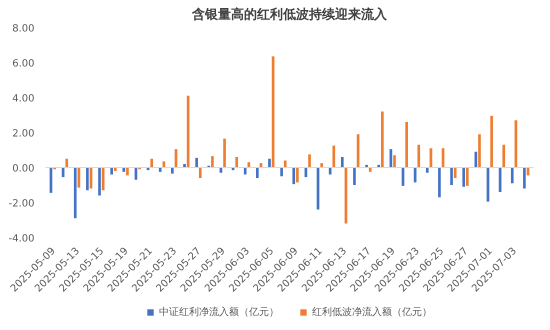 This screenshot has height=330, width=550. What do you see at coordinates (23, 134) in the screenshot?
I see `y-tick-label: 2.00` at bounding box center [23, 134].